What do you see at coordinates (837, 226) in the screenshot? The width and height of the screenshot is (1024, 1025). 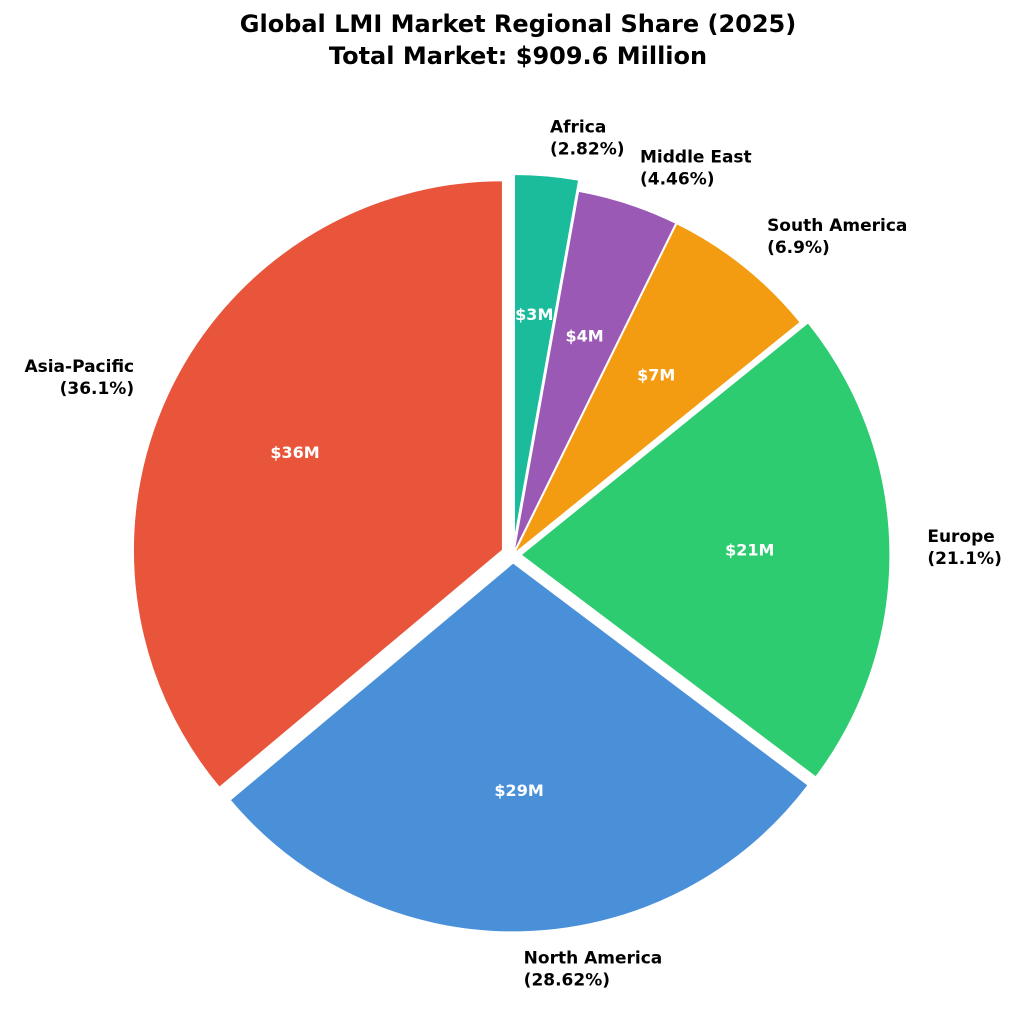 I see `slice-label: South America` at bounding box center [837, 226].